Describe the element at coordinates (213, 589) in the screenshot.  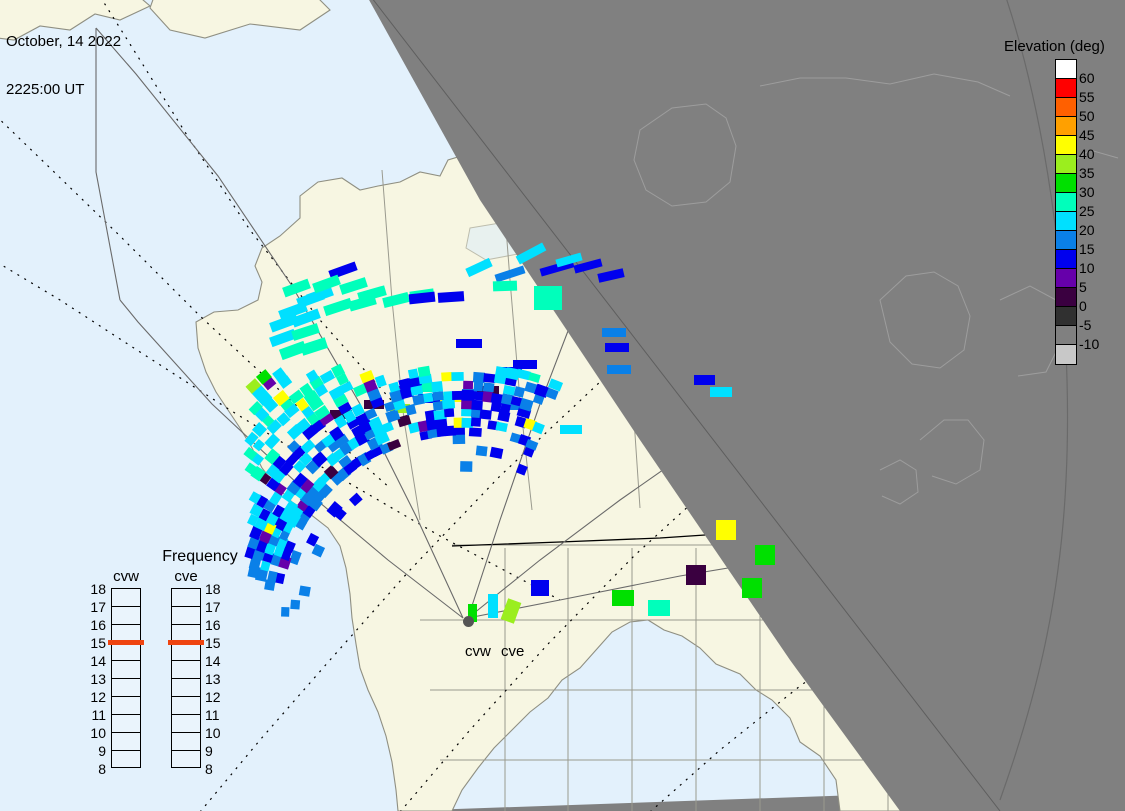
I see `frequency-tick-cve-18: 18` at that location.